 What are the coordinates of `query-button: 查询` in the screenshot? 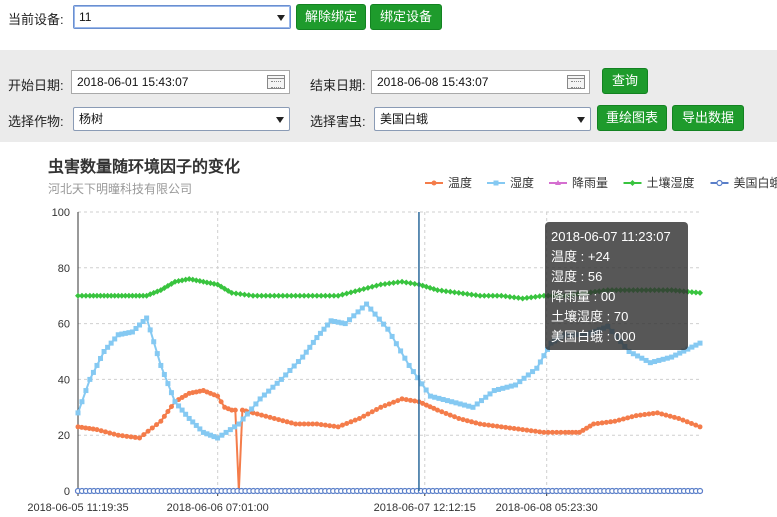 It's located at (625, 81).